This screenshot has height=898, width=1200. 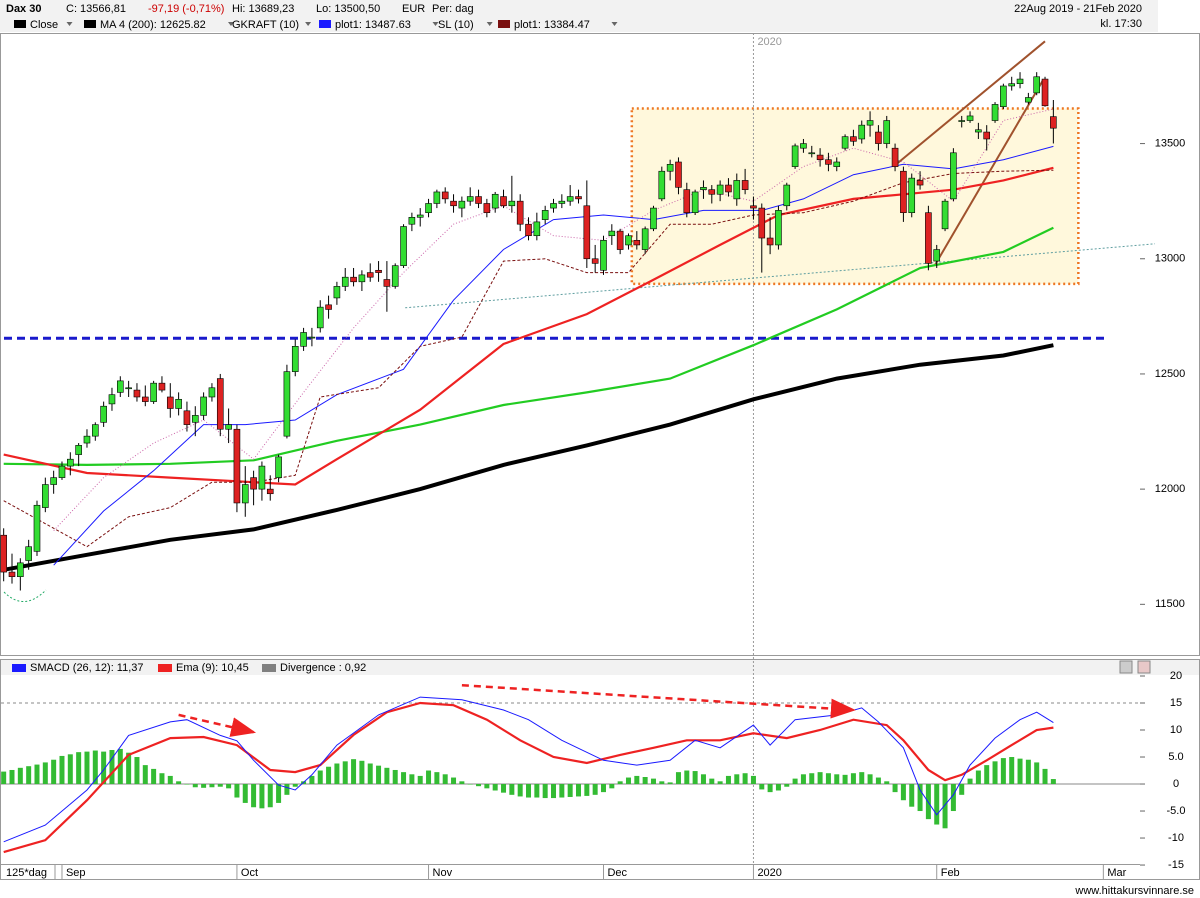 What do you see at coordinates (76, 873) in the screenshot?
I see `x-tick-label: Sep` at bounding box center [76, 873].